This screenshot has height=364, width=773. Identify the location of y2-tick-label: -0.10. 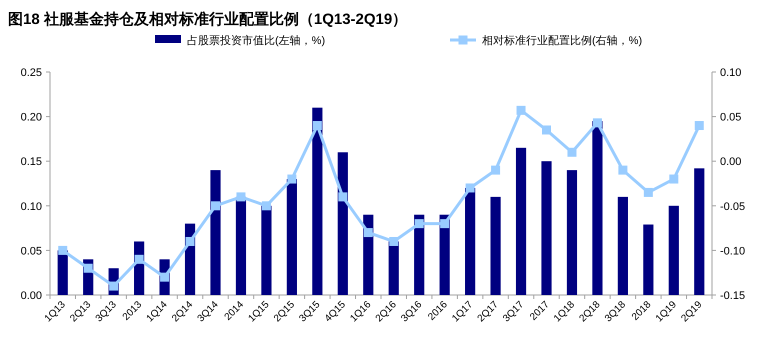
(733, 251).